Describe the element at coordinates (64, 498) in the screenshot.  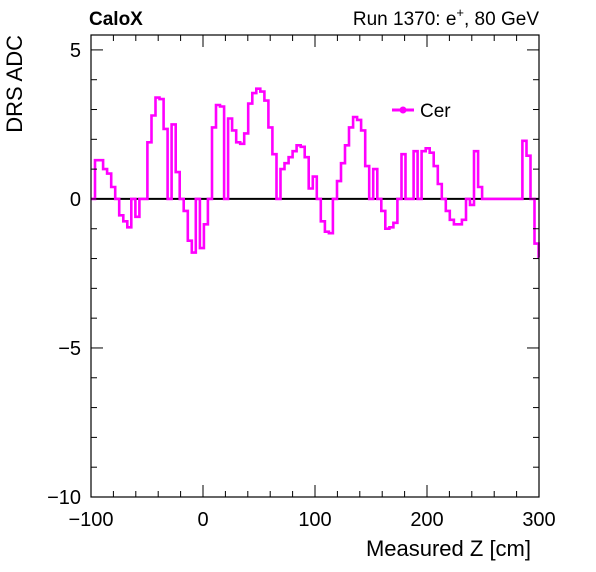
I see `y-tick-label: −10` at that location.